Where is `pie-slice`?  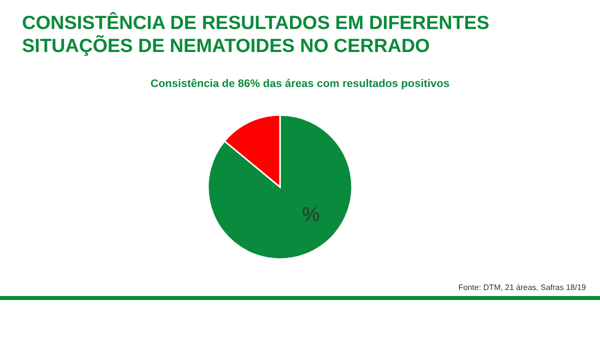
pie-slice is located at coordinates (280, 187).